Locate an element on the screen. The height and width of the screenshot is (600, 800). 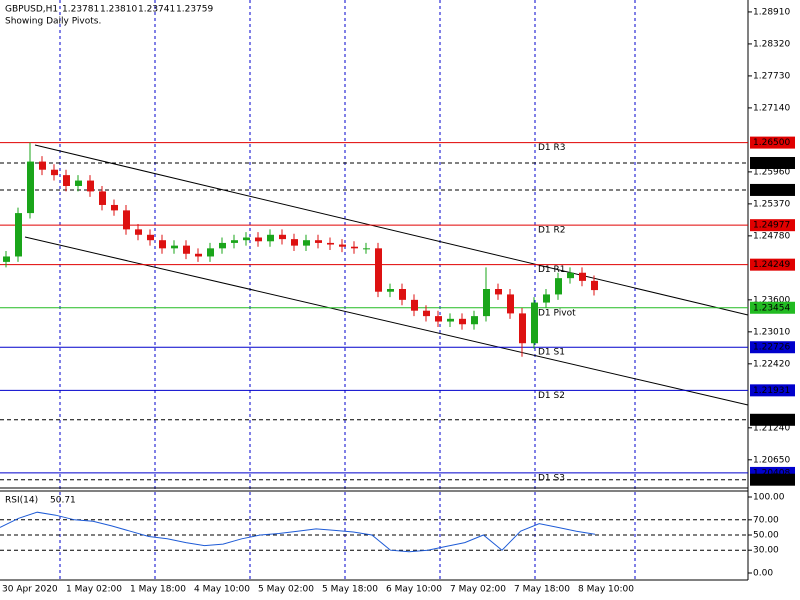
ohlc-value: 1.23759 is located at coordinates (194, 10).